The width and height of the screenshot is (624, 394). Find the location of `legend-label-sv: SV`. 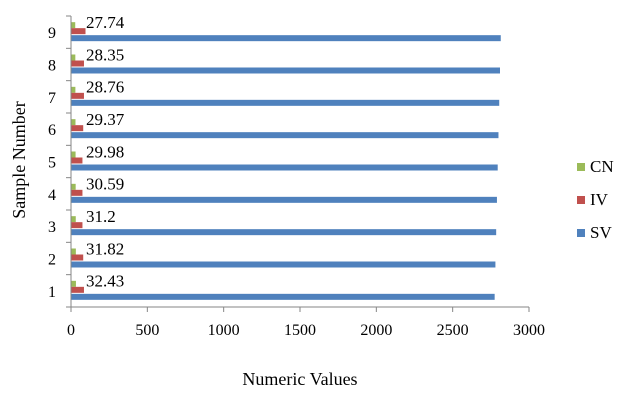

legend-label-sv: SV is located at coordinates (601, 232).